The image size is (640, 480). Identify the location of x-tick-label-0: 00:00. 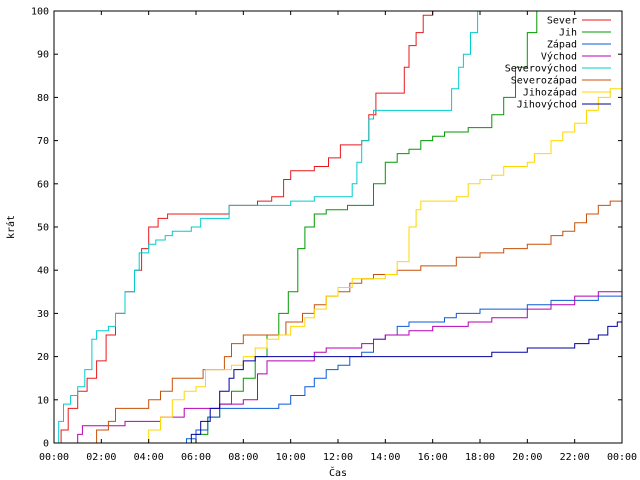
(54, 457).